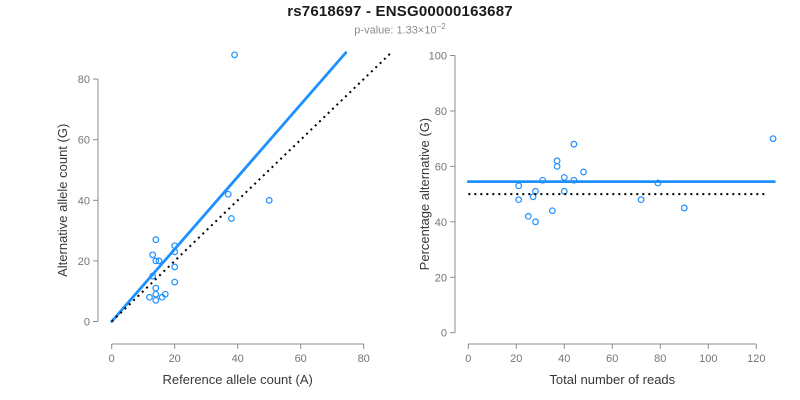  Describe the element at coordinates (62, 200) in the screenshot. I see `y-axis-label: Alternative allele count (G)` at that location.